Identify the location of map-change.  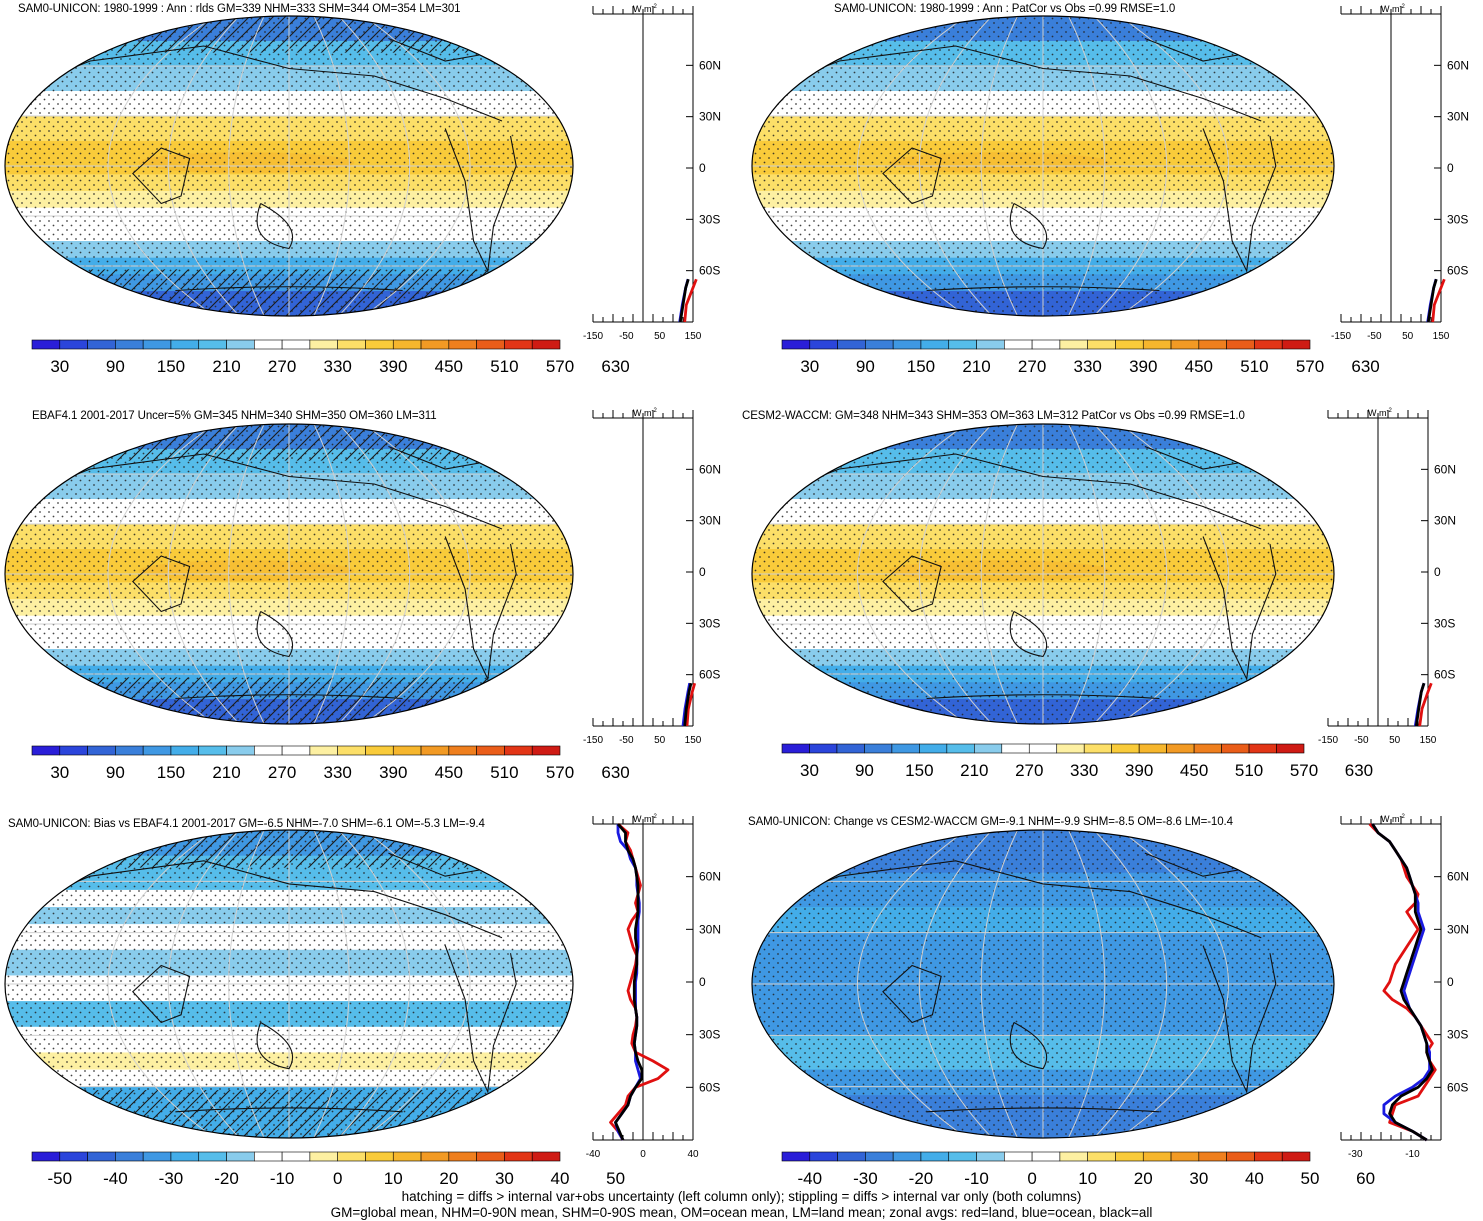
(1043, 984).